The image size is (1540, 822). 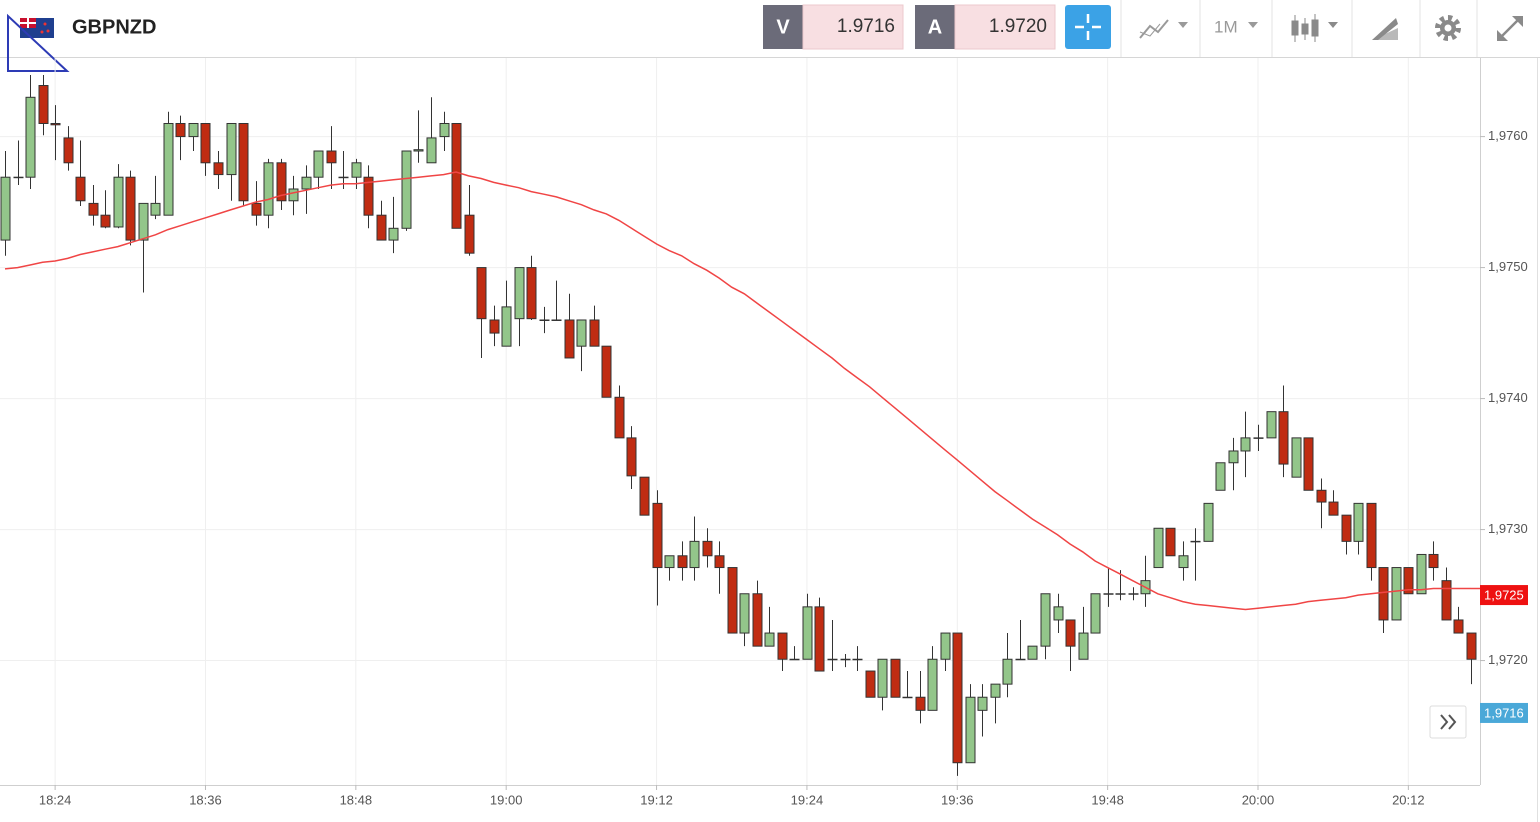 What do you see at coordinates (1448, 28) in the screenshot?
I see `settings-button` at bounding box center [1448, 28].